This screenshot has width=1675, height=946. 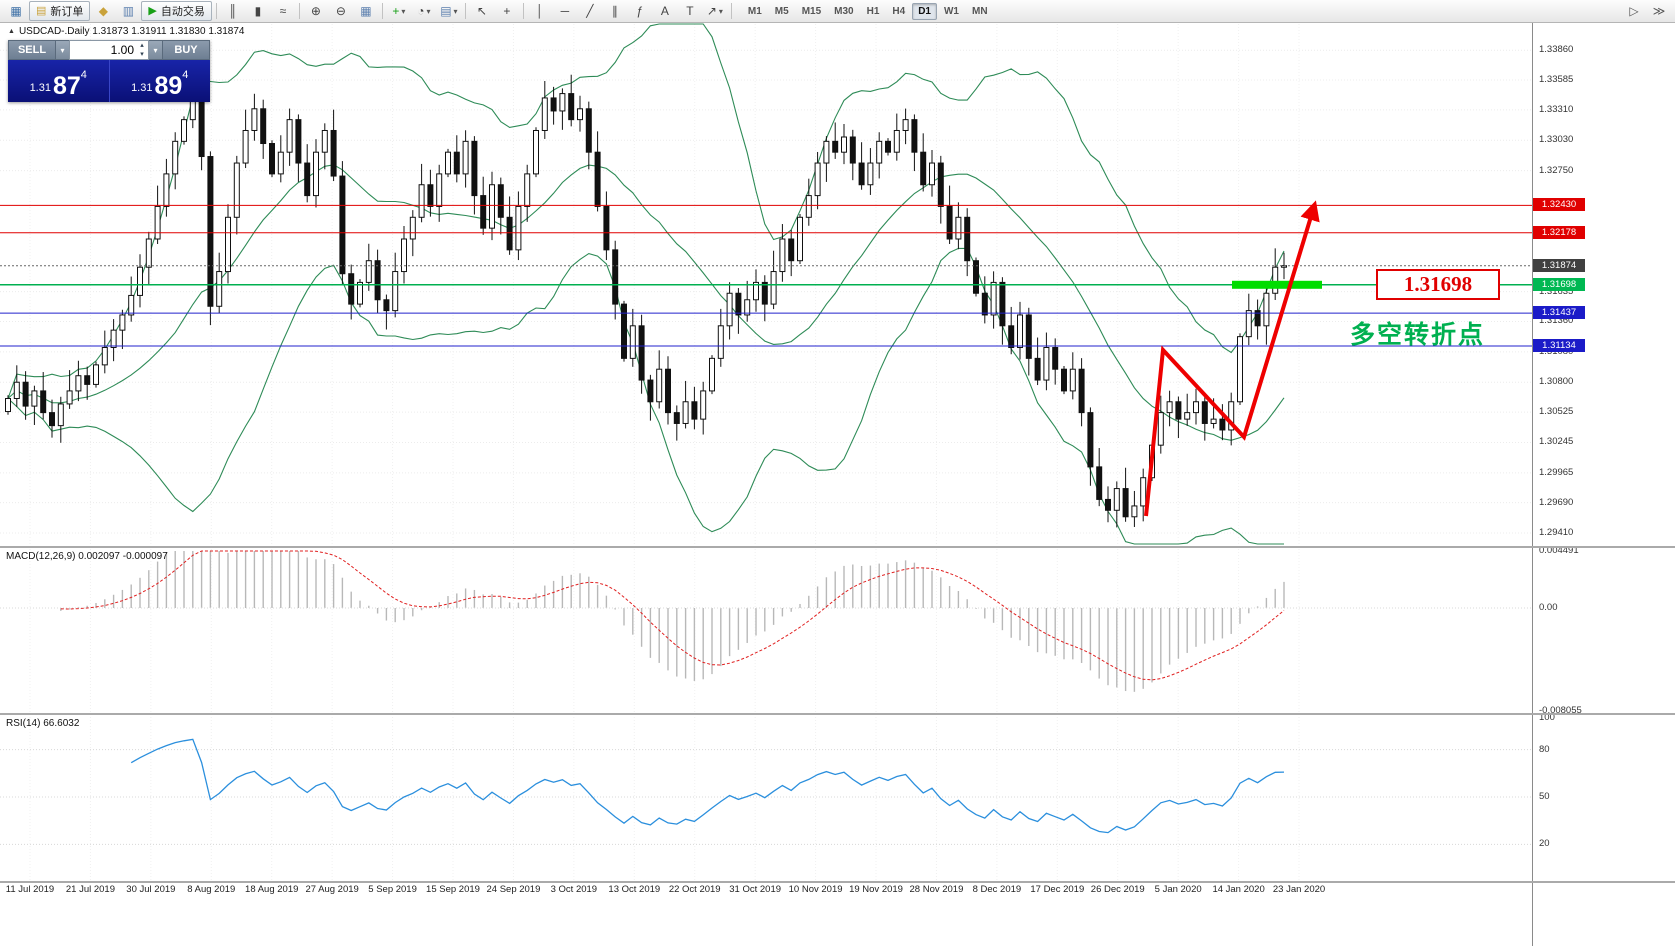 What do you see at coordinates (453, 889) in the screenshot?
I see `date-axis-label: 15 Sep 2019` at bounding box center [453, 889].